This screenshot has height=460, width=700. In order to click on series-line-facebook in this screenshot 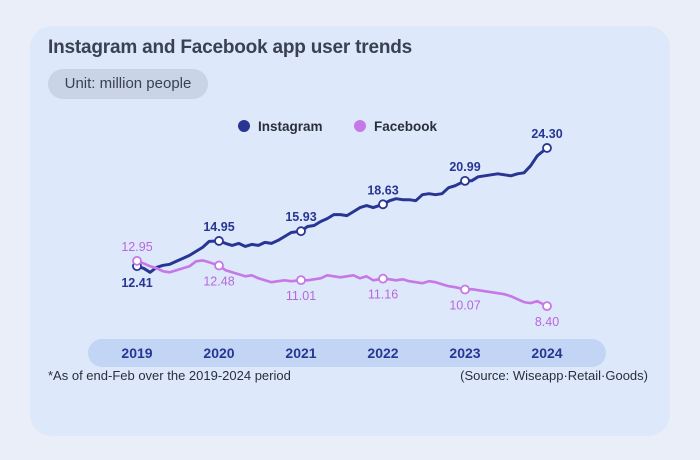, I will do `click(342, 283)`.